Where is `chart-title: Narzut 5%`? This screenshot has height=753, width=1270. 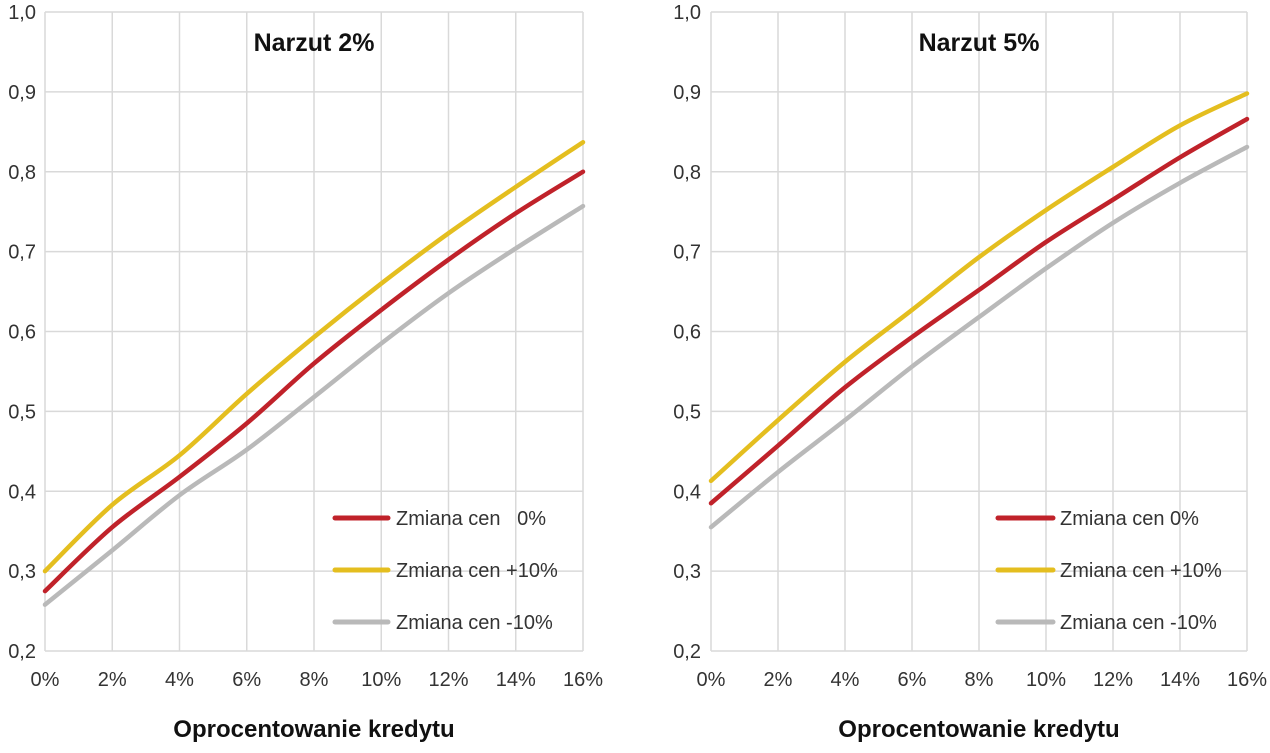
chart-title: Narzut 5% is located at coordinates (979, 43).